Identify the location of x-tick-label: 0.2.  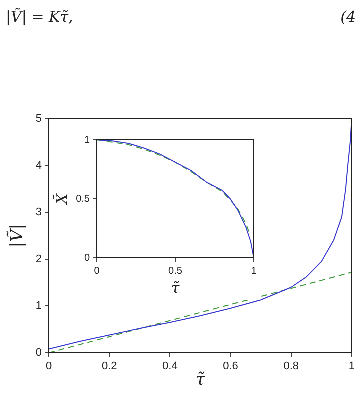
(110, 366).